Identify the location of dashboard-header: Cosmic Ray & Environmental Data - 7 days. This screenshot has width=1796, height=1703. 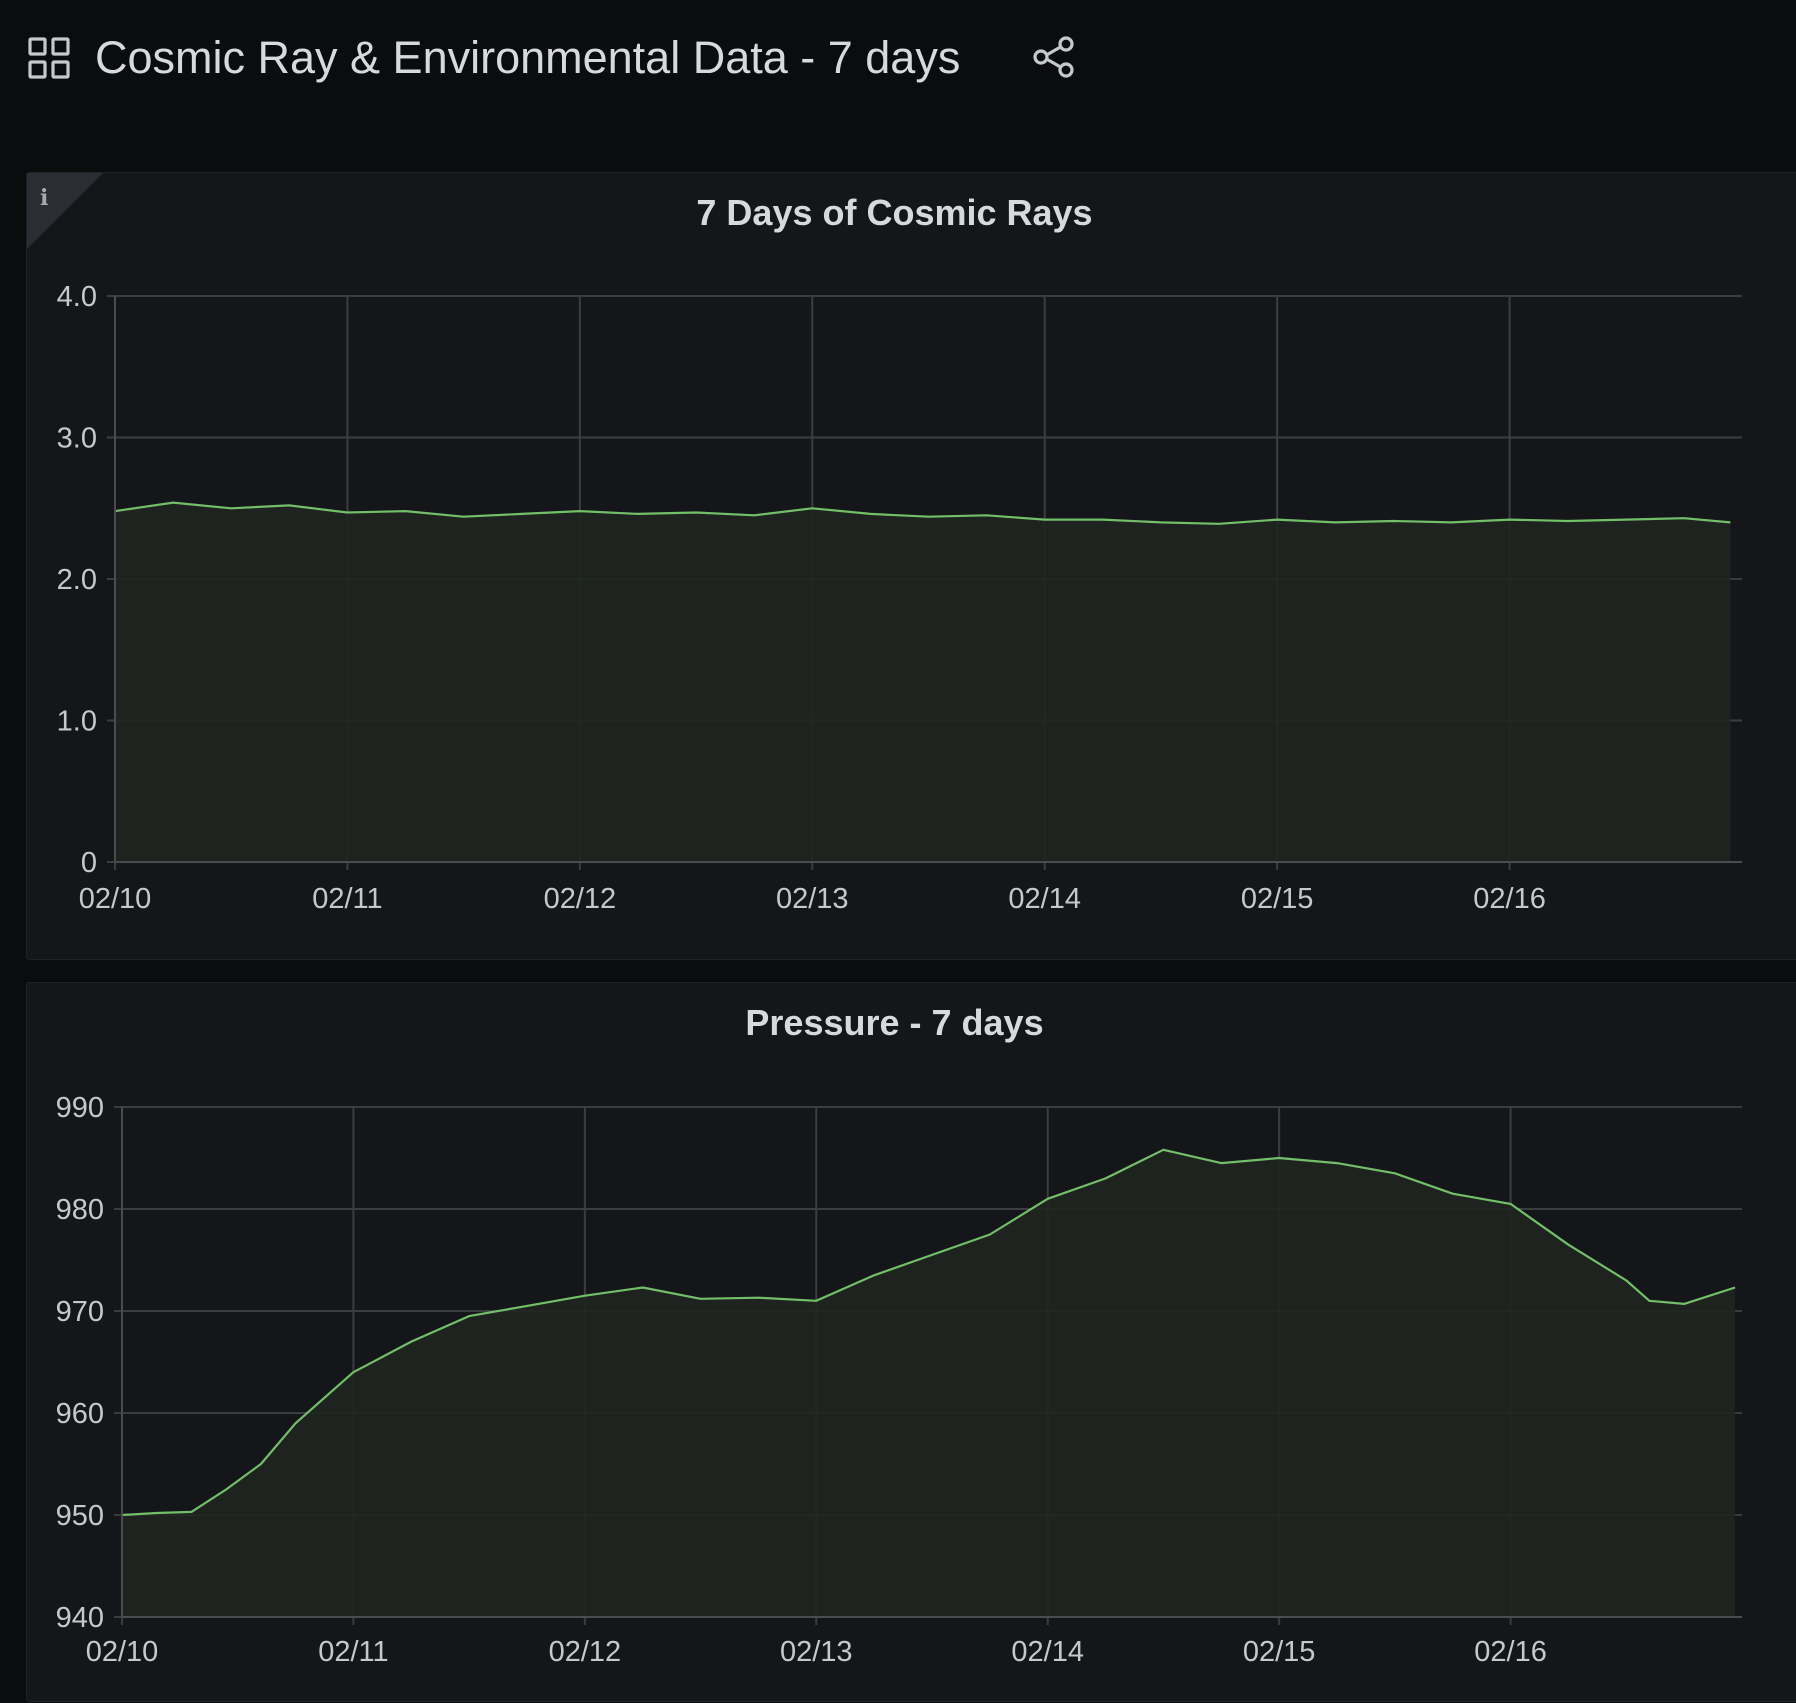
(898, 60).